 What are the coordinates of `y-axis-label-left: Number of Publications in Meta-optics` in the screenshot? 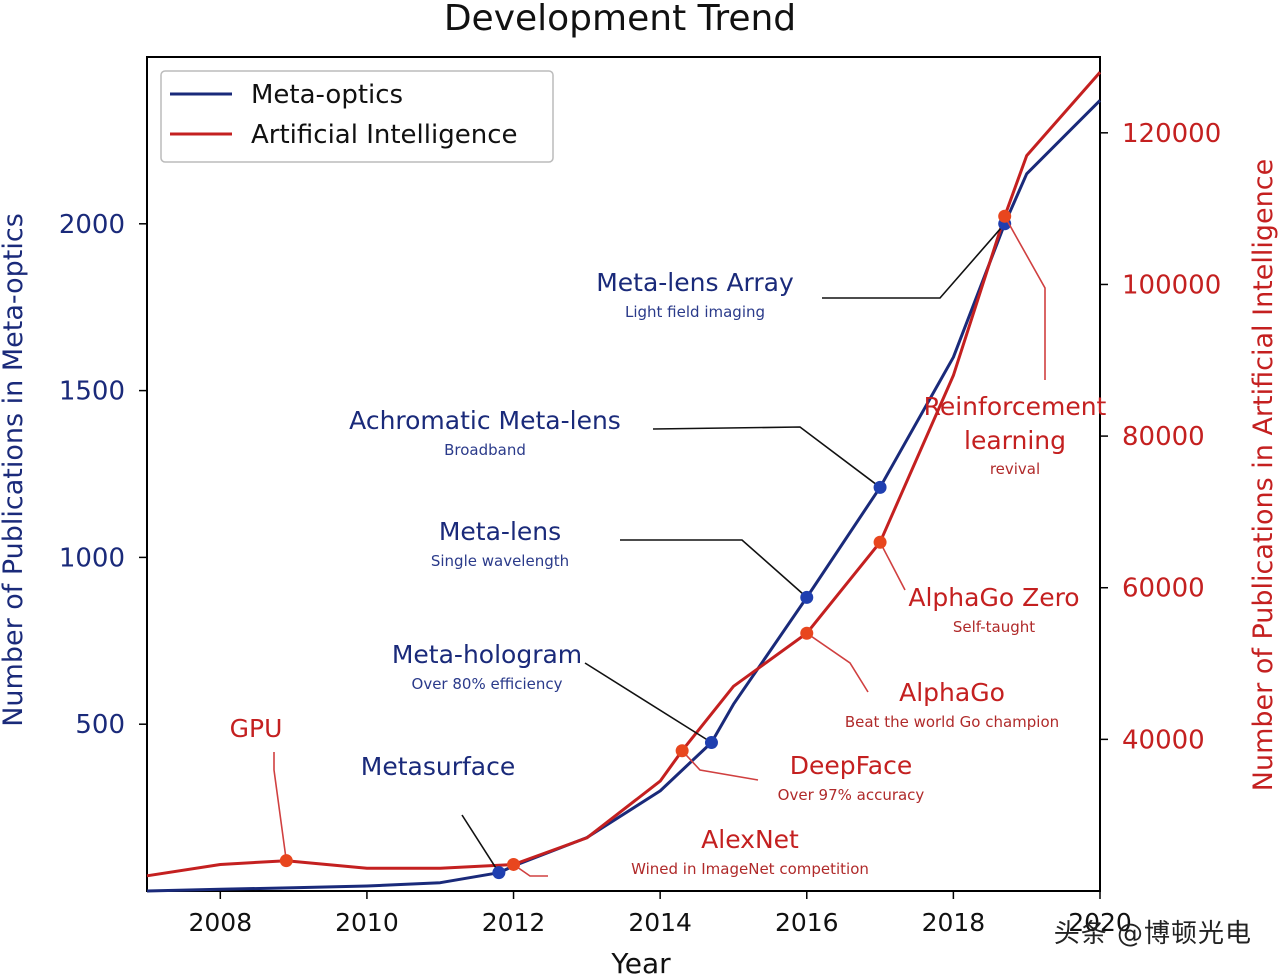 It's located at (14, 470).